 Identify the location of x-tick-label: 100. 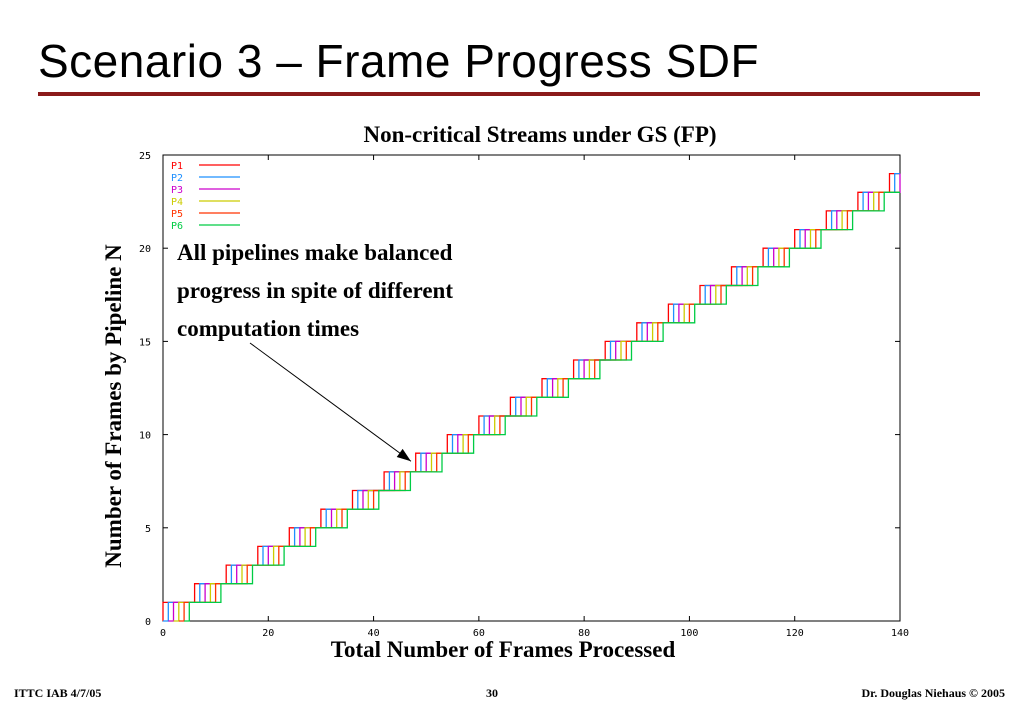
(689, 633).